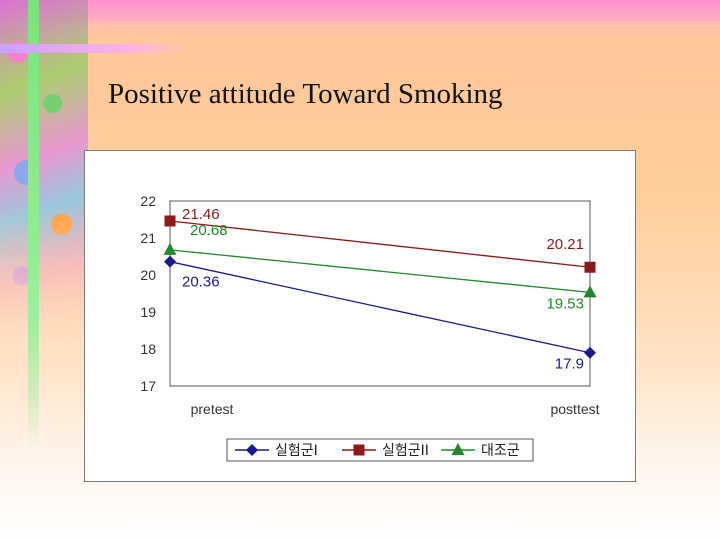 This screenshot has width=720, height=540. I want to click on data-label: 20.36, so click(201, 282).